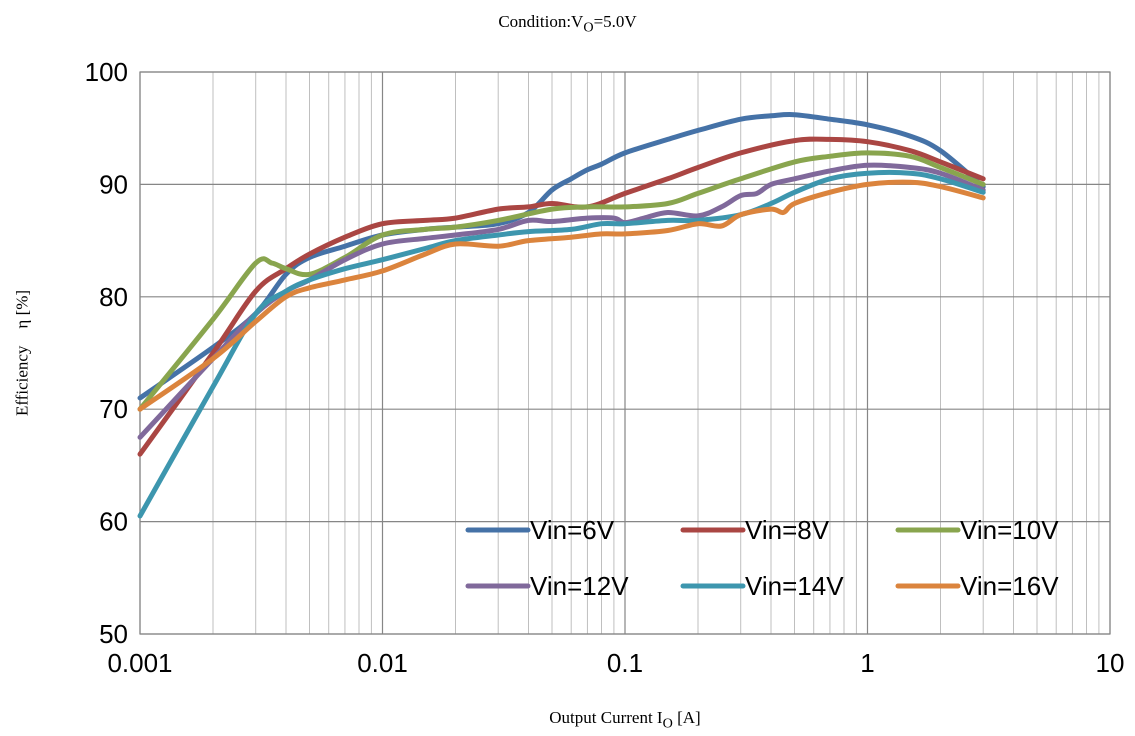 The image size is (1135, 736). I want to click on y-tick-label: 50, so click(113, 634).